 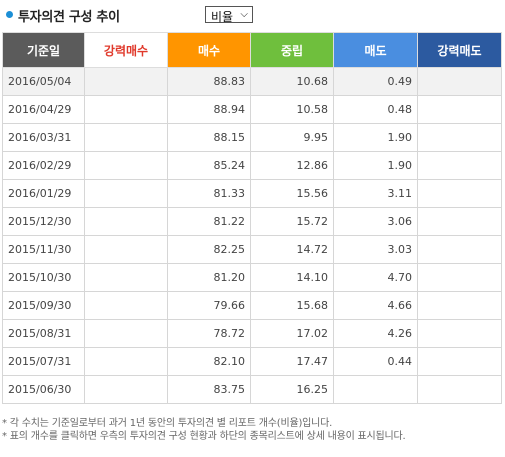 I want to click on sell-cell: 0.49, so click(x=375, y=81).